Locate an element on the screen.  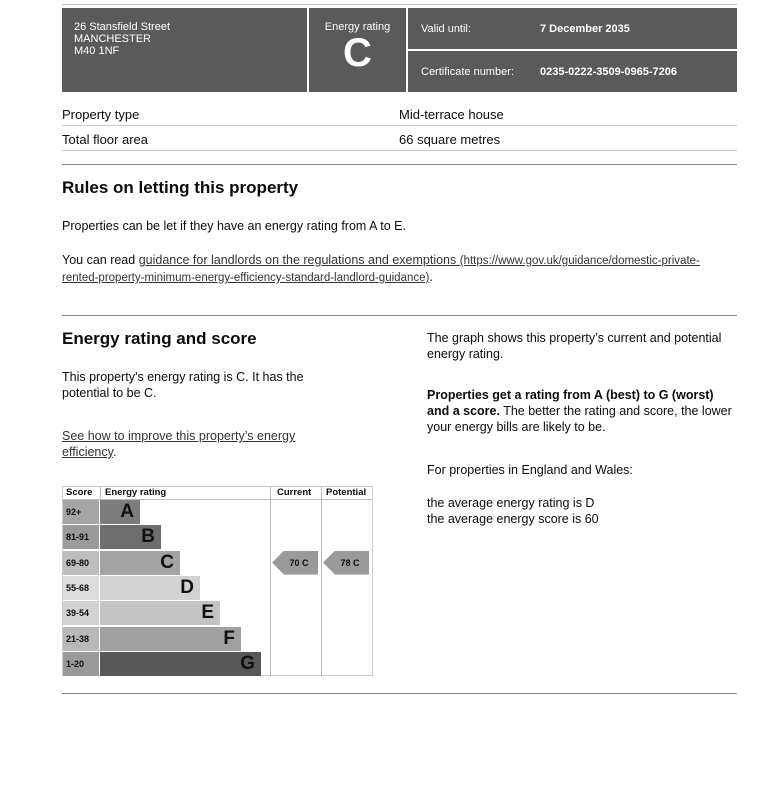
average-score: the average energy score is 60 is located at coordinates (513, 519).